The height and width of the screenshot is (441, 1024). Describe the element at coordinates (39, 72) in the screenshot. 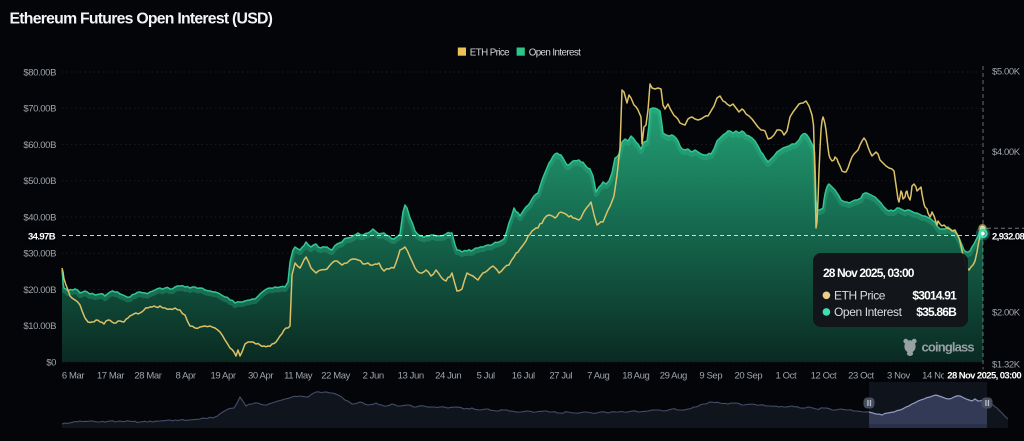

I see `svg-text: $80.00B` at that location.